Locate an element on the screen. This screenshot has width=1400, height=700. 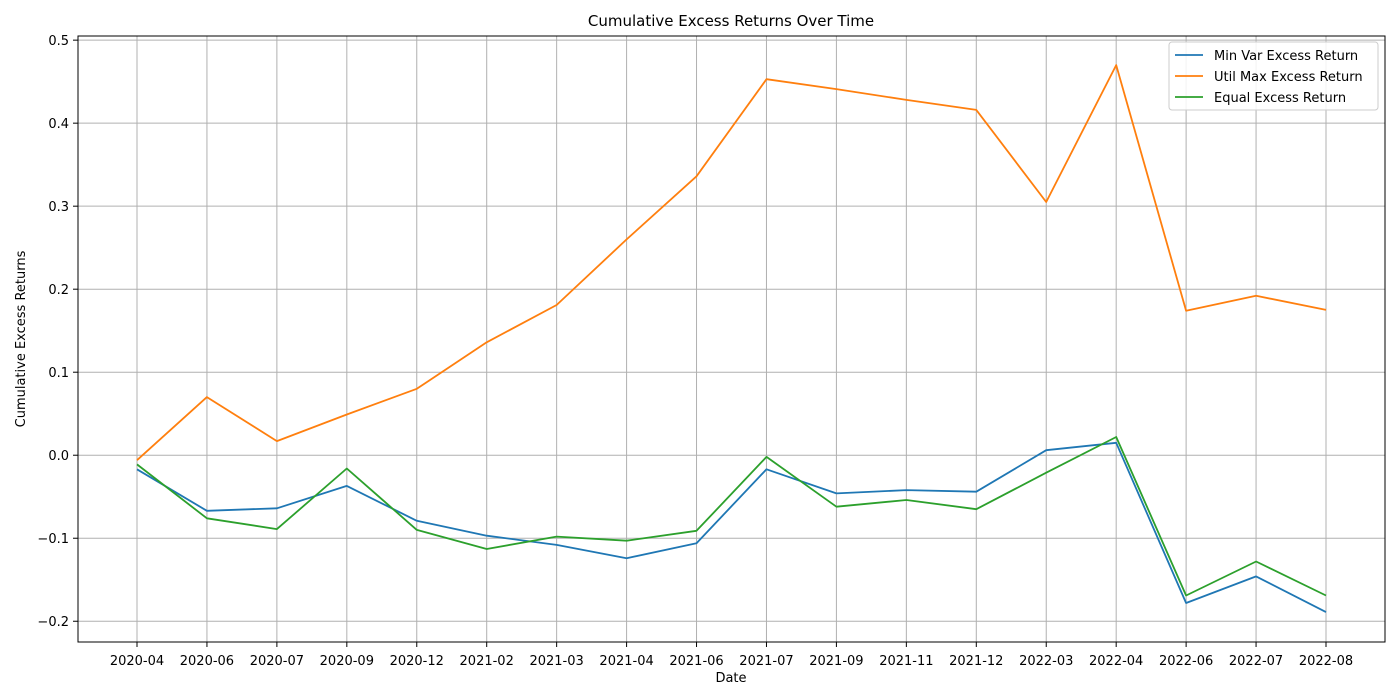
x-tick-label: 2020-12 is located at coordinates (417, 661).